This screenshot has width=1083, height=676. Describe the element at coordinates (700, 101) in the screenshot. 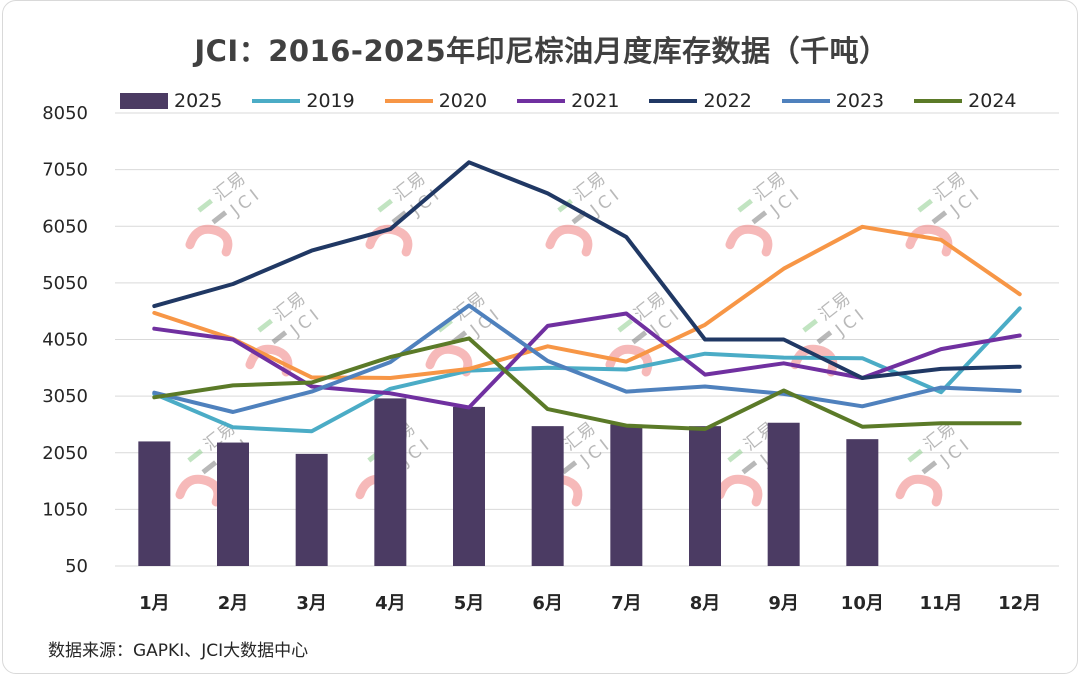

I see `legend-item-2022: 2022` at that location.